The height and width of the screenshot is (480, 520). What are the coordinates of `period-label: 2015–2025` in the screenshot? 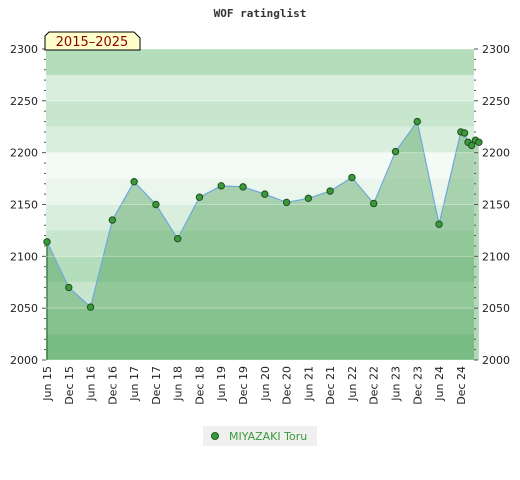 It's located at (92, 42).